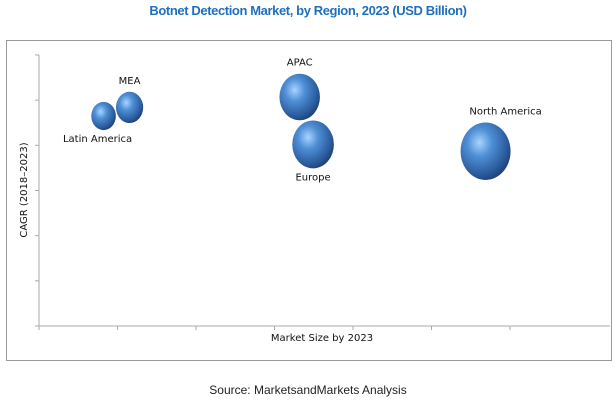  Describe the element at coordinates (97, 139) in the screenshot. I see `bubble-label: Latin America` at that location.